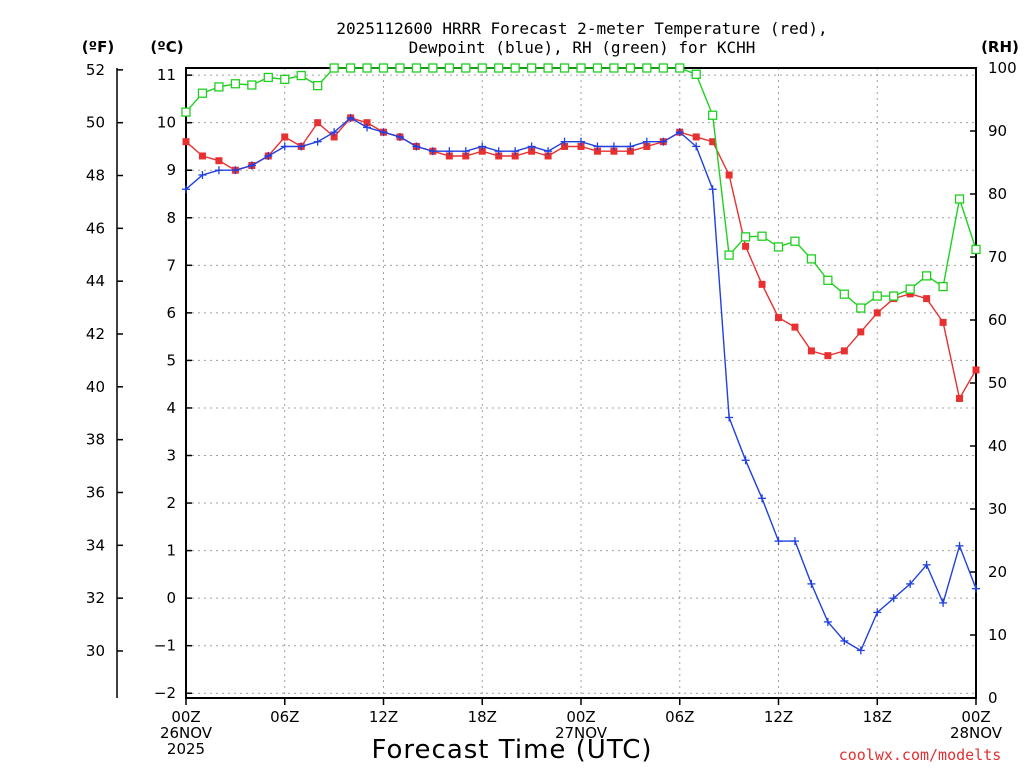 The width and height of the screenshot is (1024, 768). I want to click on celsius-tick-label: 9, so click(171, 170).